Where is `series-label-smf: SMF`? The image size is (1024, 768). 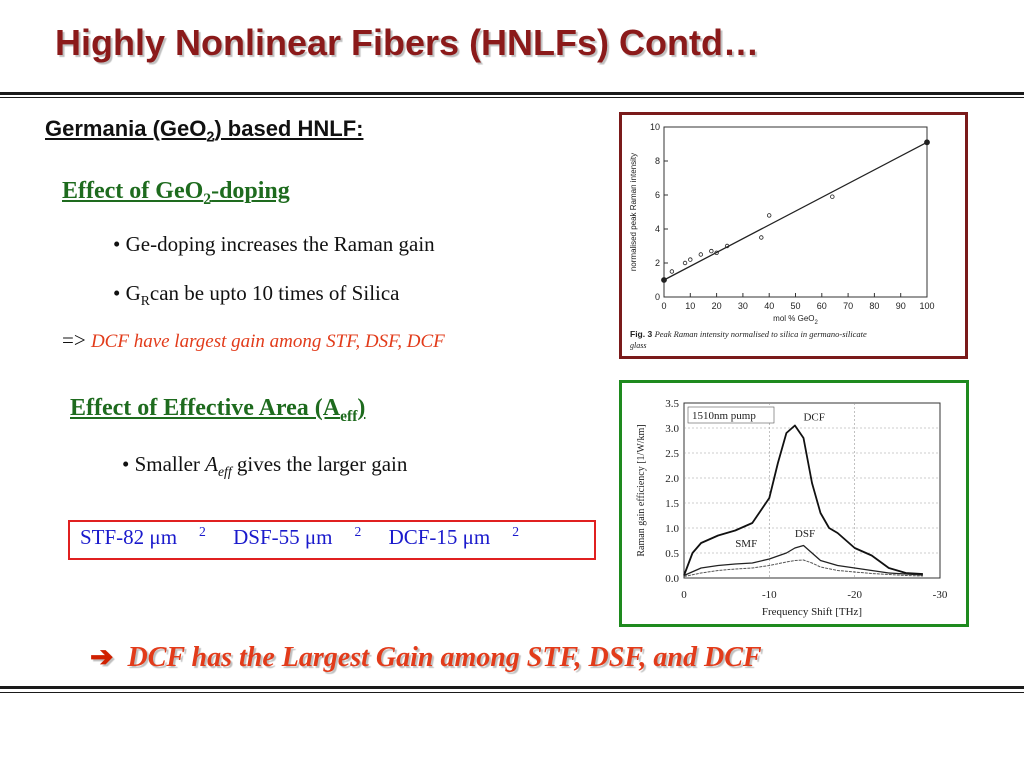 series-label-smf: SMF is located at coordinates (746, 544).